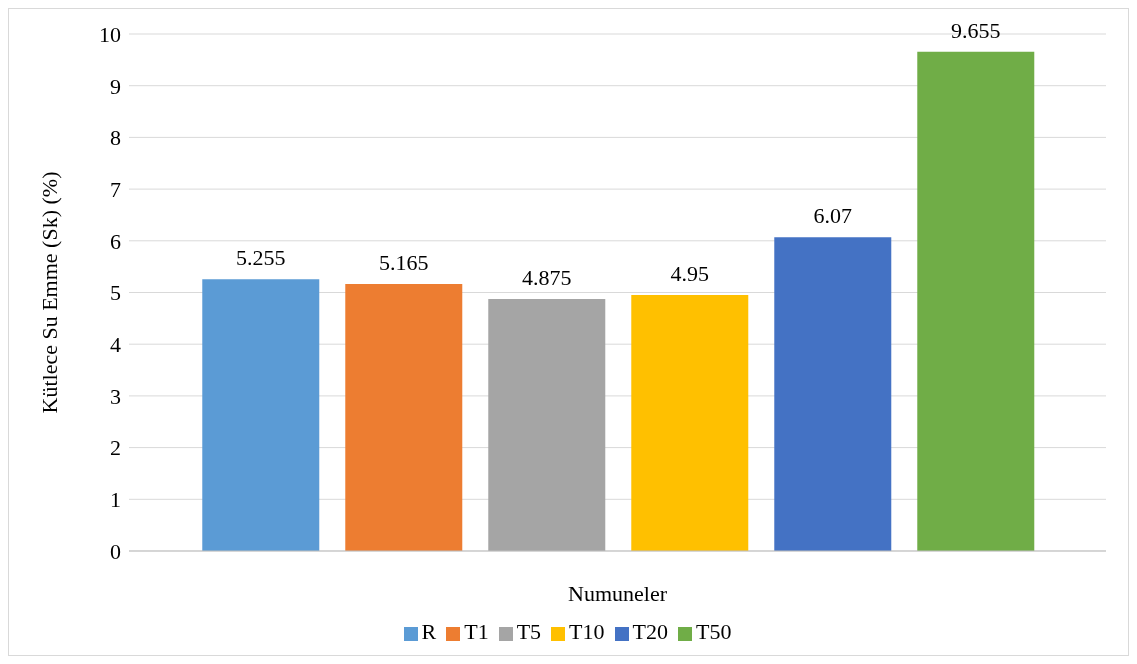 Image resolution: width=1137 pixels, height=664 pixels. I want to click on data-label: 4.875, so click(547, 277).